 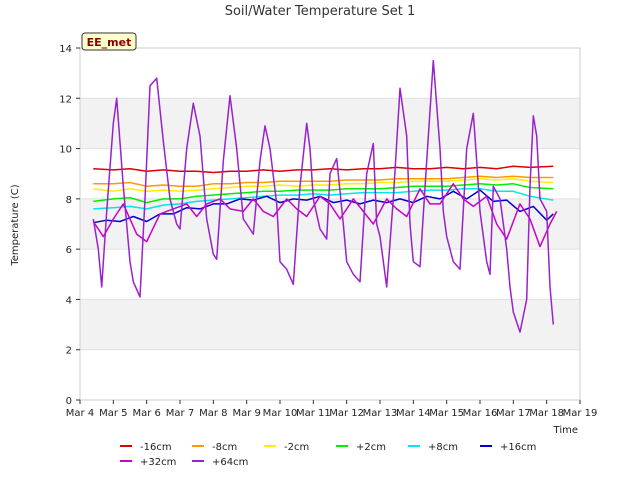 What do you see at coordinates (69, 351) in the screenshot?
I see `y-tick-label: 2` at bounding box center [69, 351].